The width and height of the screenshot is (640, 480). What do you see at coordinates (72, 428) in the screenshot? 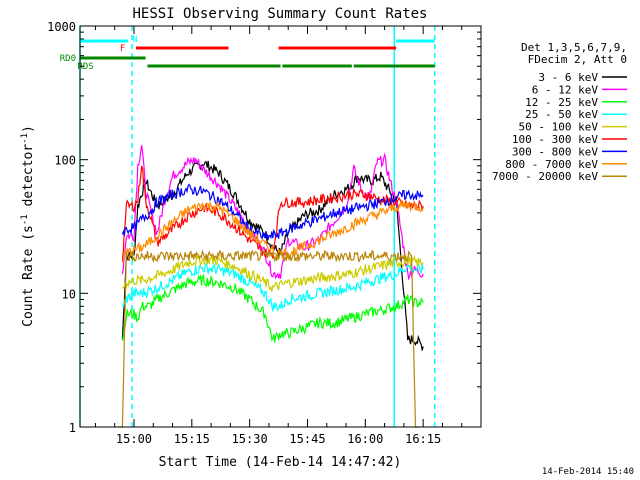
I see `y-tick-label: 1` at bounding box center [72, 428].